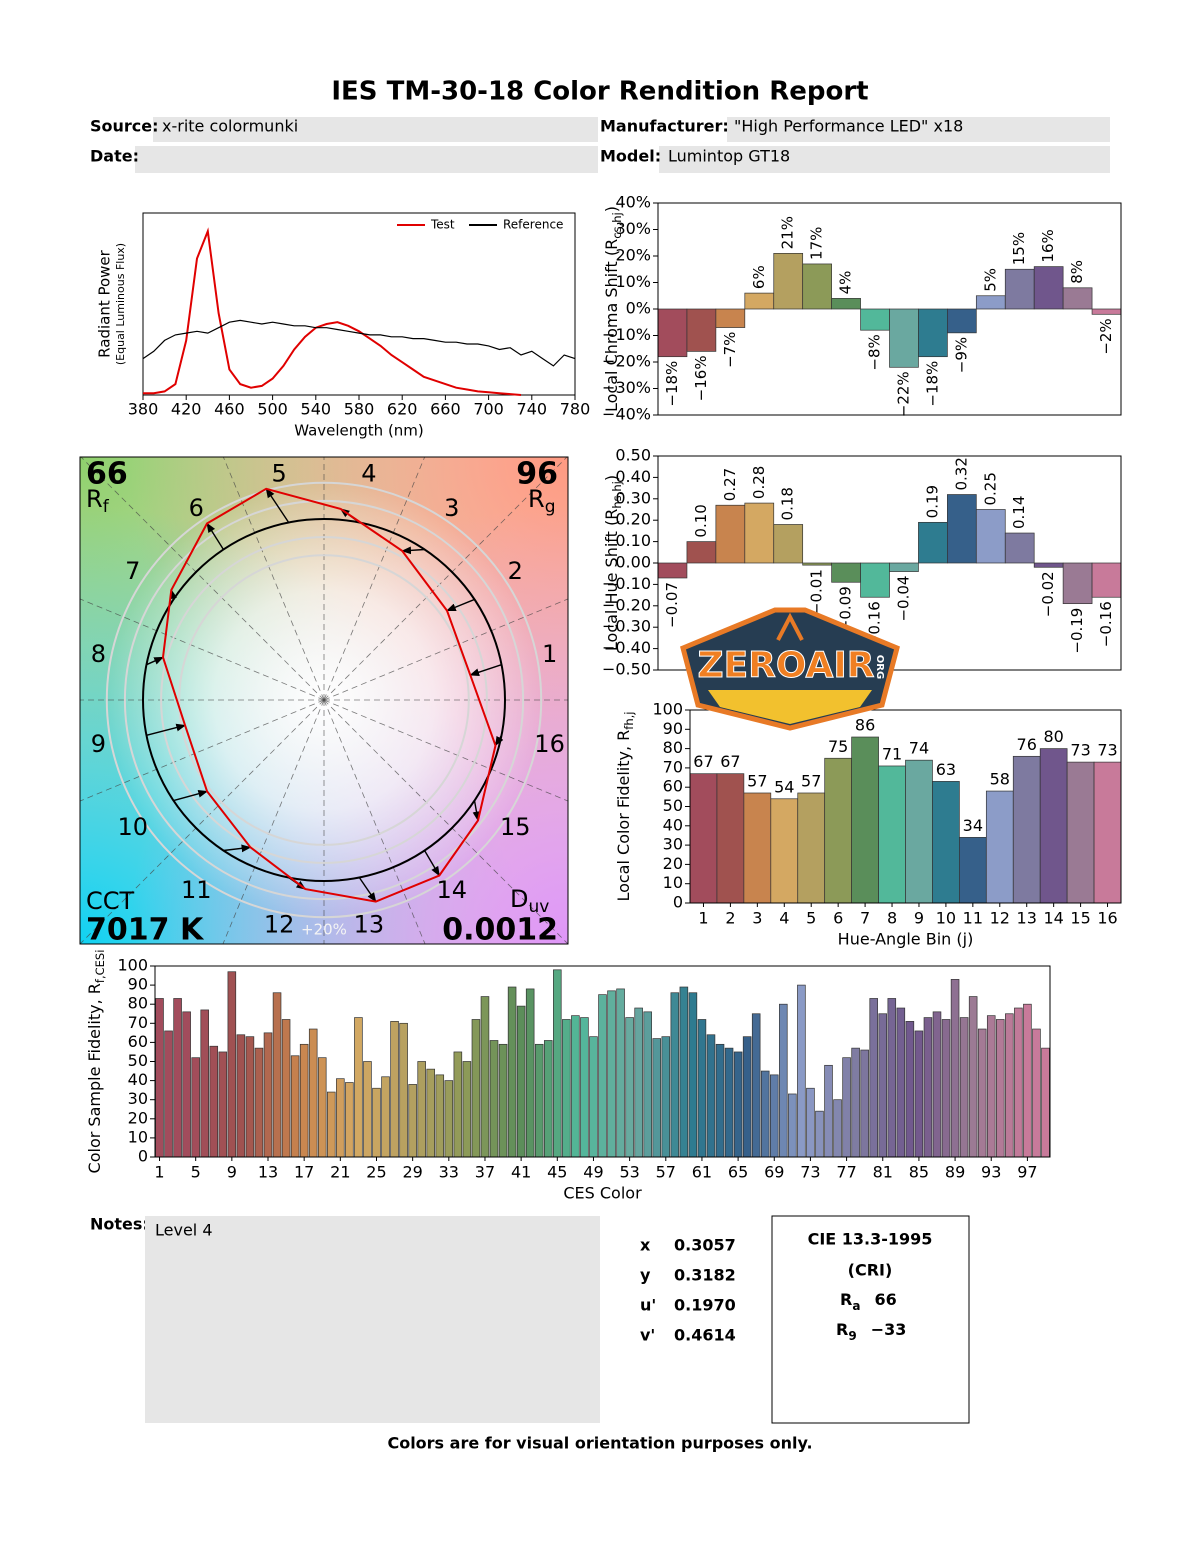 The image size is (1200, 1550). I want to click on x-tick-label: 41, so click(521, 1172).